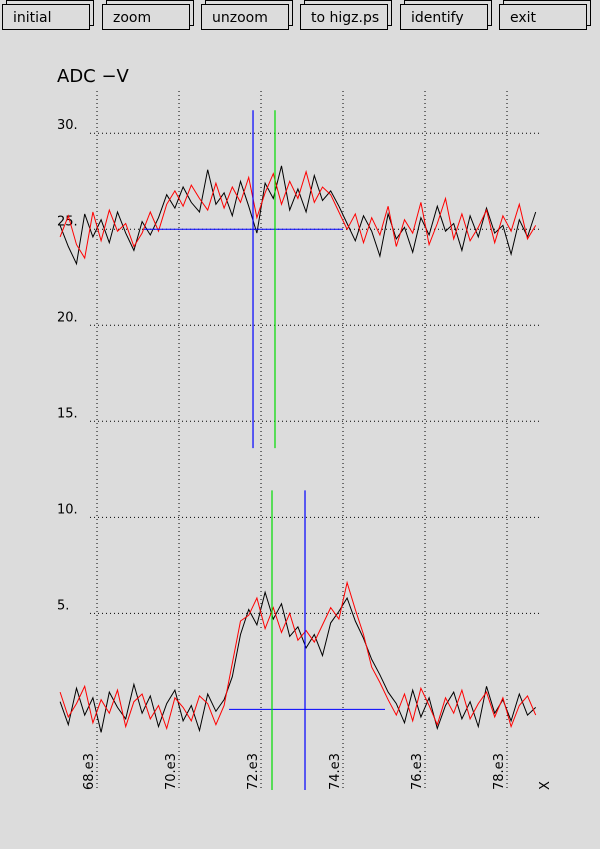 Image resolution: width=600 pixels, height=849 pixels. What do you see at coordinates (67, 125) in the screenshot?
I see `y-tick-label: 30.` at bounding box center [67, 125].